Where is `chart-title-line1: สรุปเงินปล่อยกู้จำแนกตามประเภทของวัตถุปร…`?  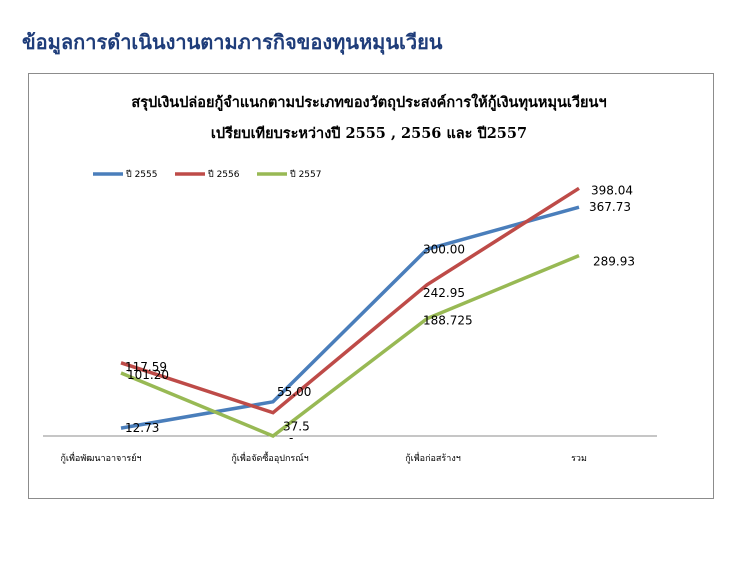
chart-title-line1: สรุปเงินปล่อยกู้จำแนกตามประเภทของวัตถุปร… is located at coordinates (368, 102).